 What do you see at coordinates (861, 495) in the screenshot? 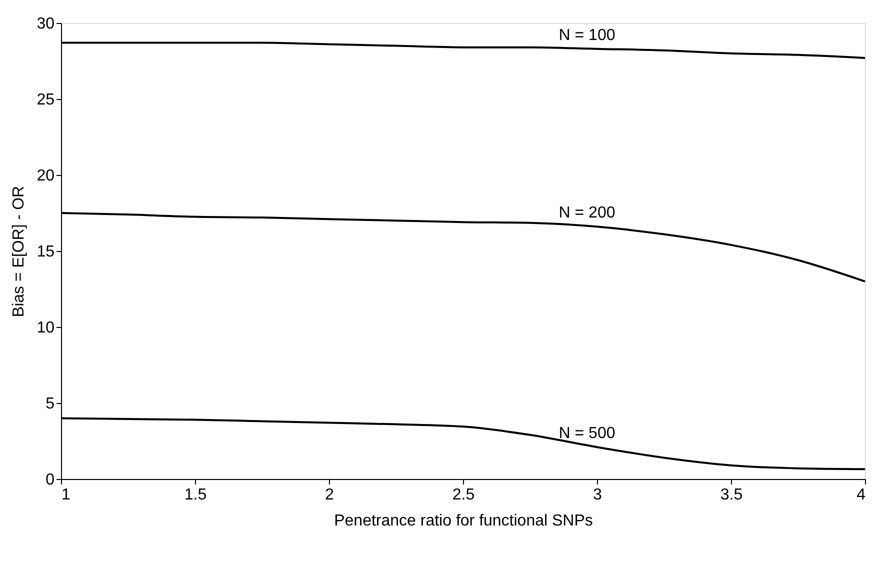
I see `x-tick-label: 4` at bounding box center [861, 495].